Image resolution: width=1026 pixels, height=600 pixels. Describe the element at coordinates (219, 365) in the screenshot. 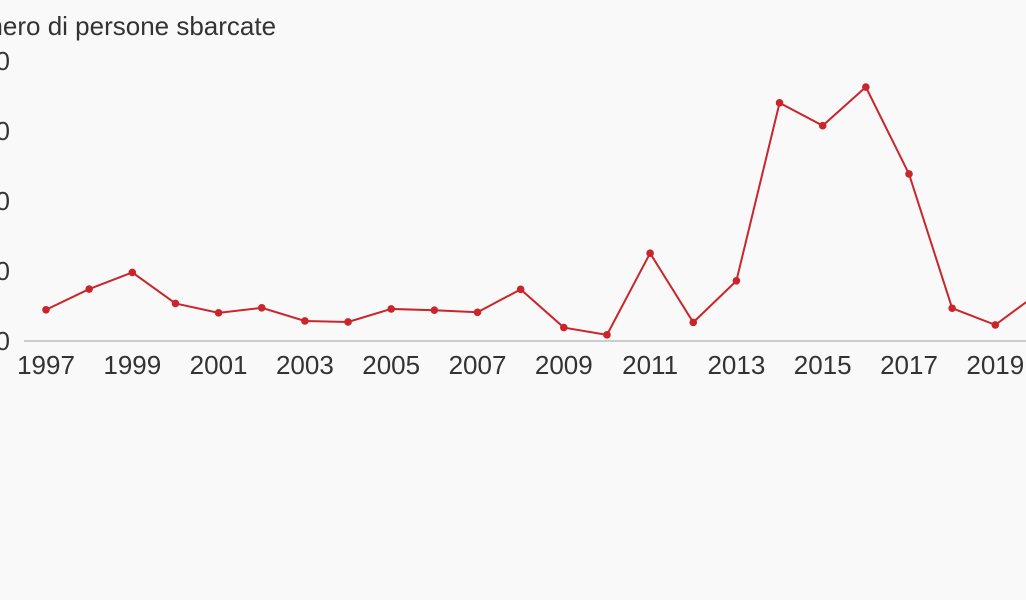

I see `x-tick-label: 2001` at that location.